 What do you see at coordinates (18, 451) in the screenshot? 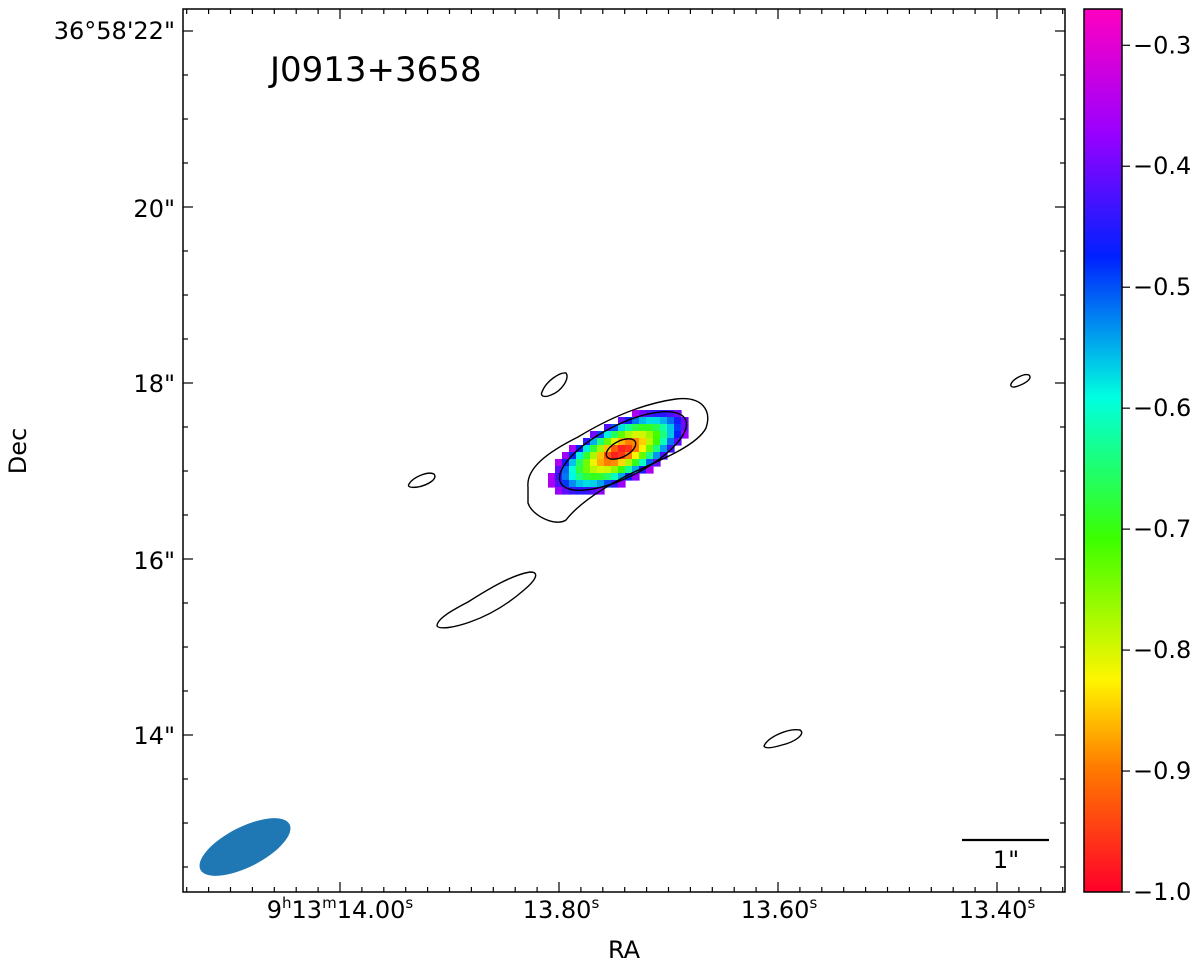
I see `y-axis-title: Dec` at bounding box center [18, 451].